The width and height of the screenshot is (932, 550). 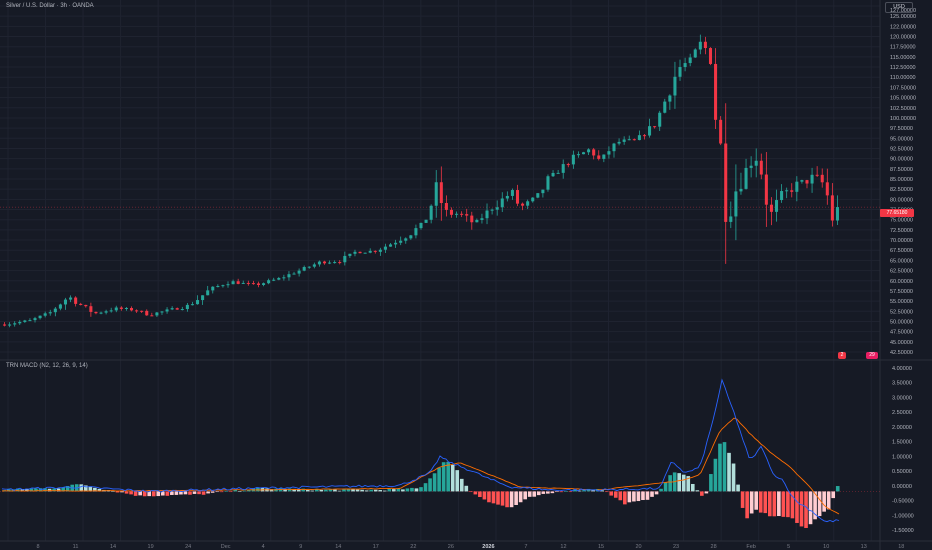 What do you see at coordinates (872, 355) in the screenshot?
I see `flag-badge-right: 29` at bounding box center [872, 355].